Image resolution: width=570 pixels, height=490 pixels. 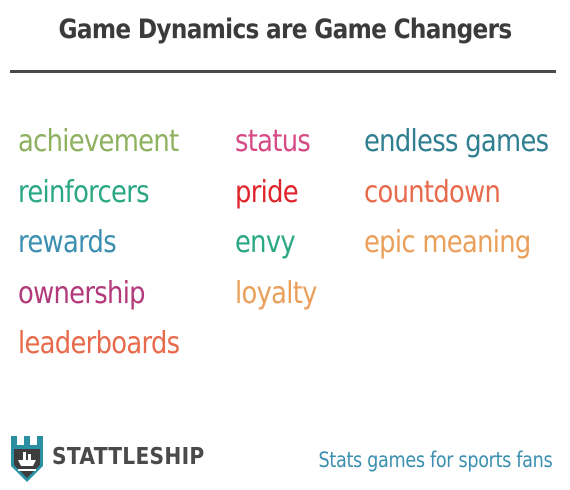 What do you see at coordinates (435, 460) in the screenshot?
I see `brand-tagline: Stats games for sports fans` at bounding box center [435, 460].